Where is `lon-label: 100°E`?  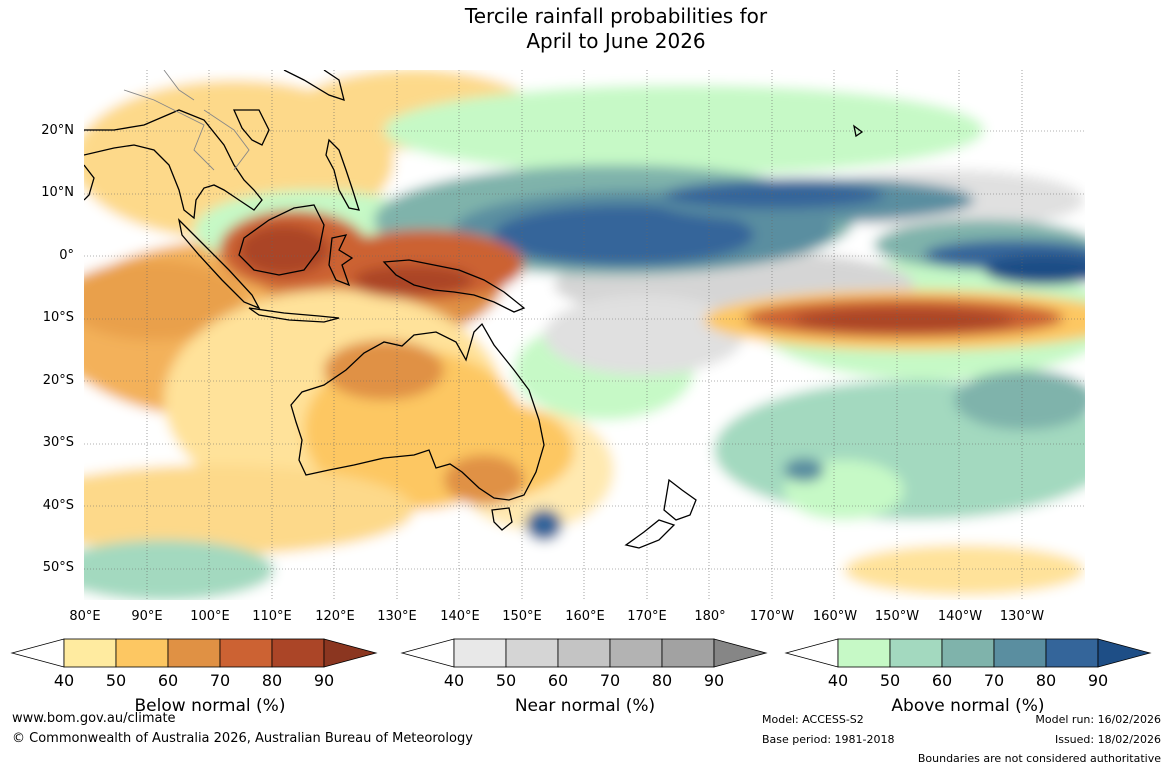 lon-label: 100°E is located at coordinates (210, 616).